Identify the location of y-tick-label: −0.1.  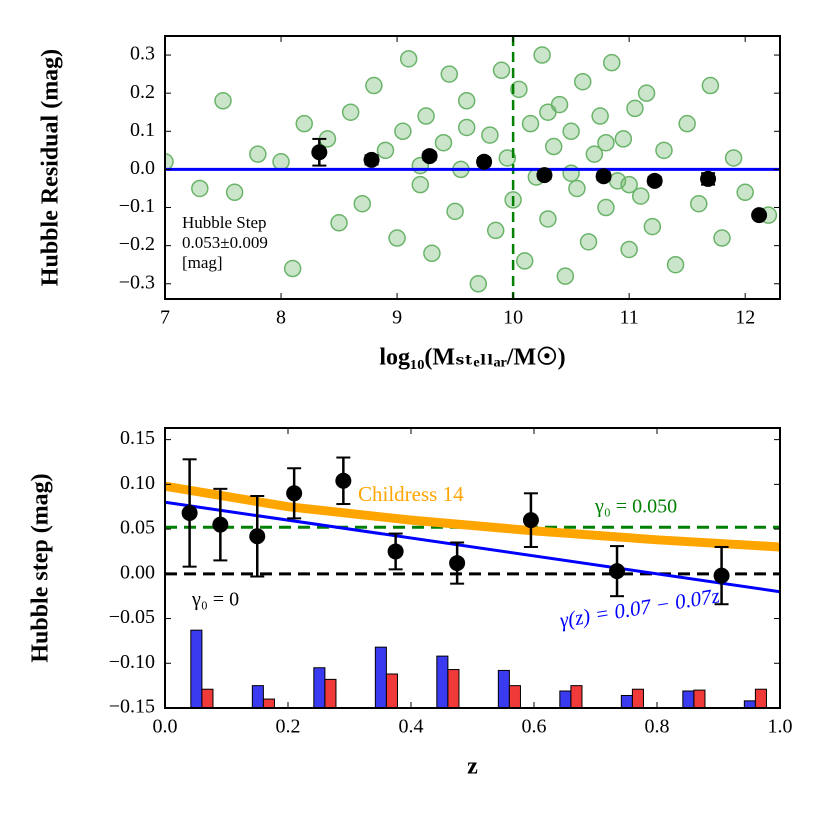
(137, 206).